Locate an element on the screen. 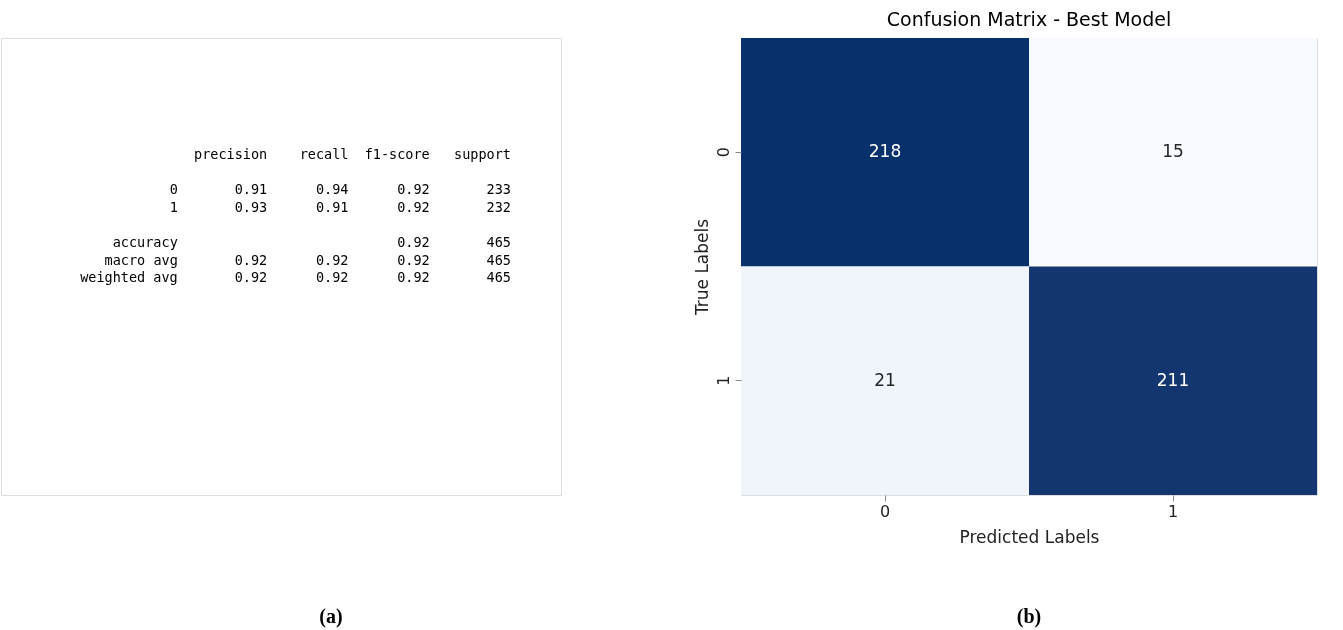  text: (a) is located at coordinates (331, 616).